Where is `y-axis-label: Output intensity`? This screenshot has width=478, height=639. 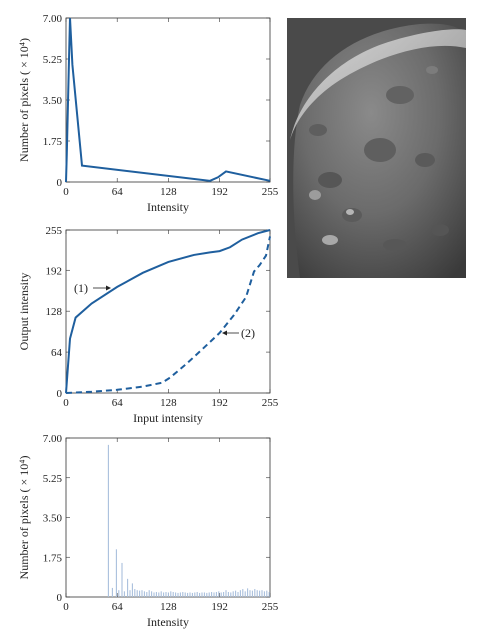 y-axis-label: Output intensity is located at coordinates (24, 312).